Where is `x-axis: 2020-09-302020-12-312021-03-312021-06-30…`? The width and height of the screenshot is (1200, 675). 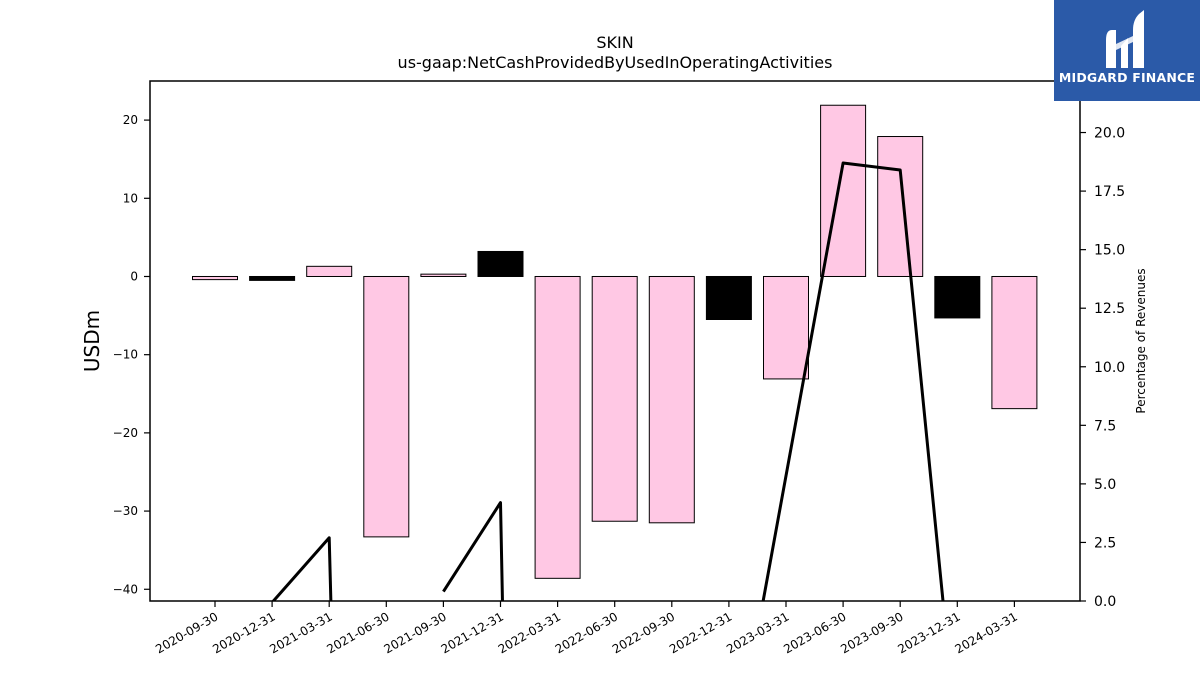
x-axis: 2020-09-302020-12-312021-03-312021-06-30… is located at coordinates (586, 628).